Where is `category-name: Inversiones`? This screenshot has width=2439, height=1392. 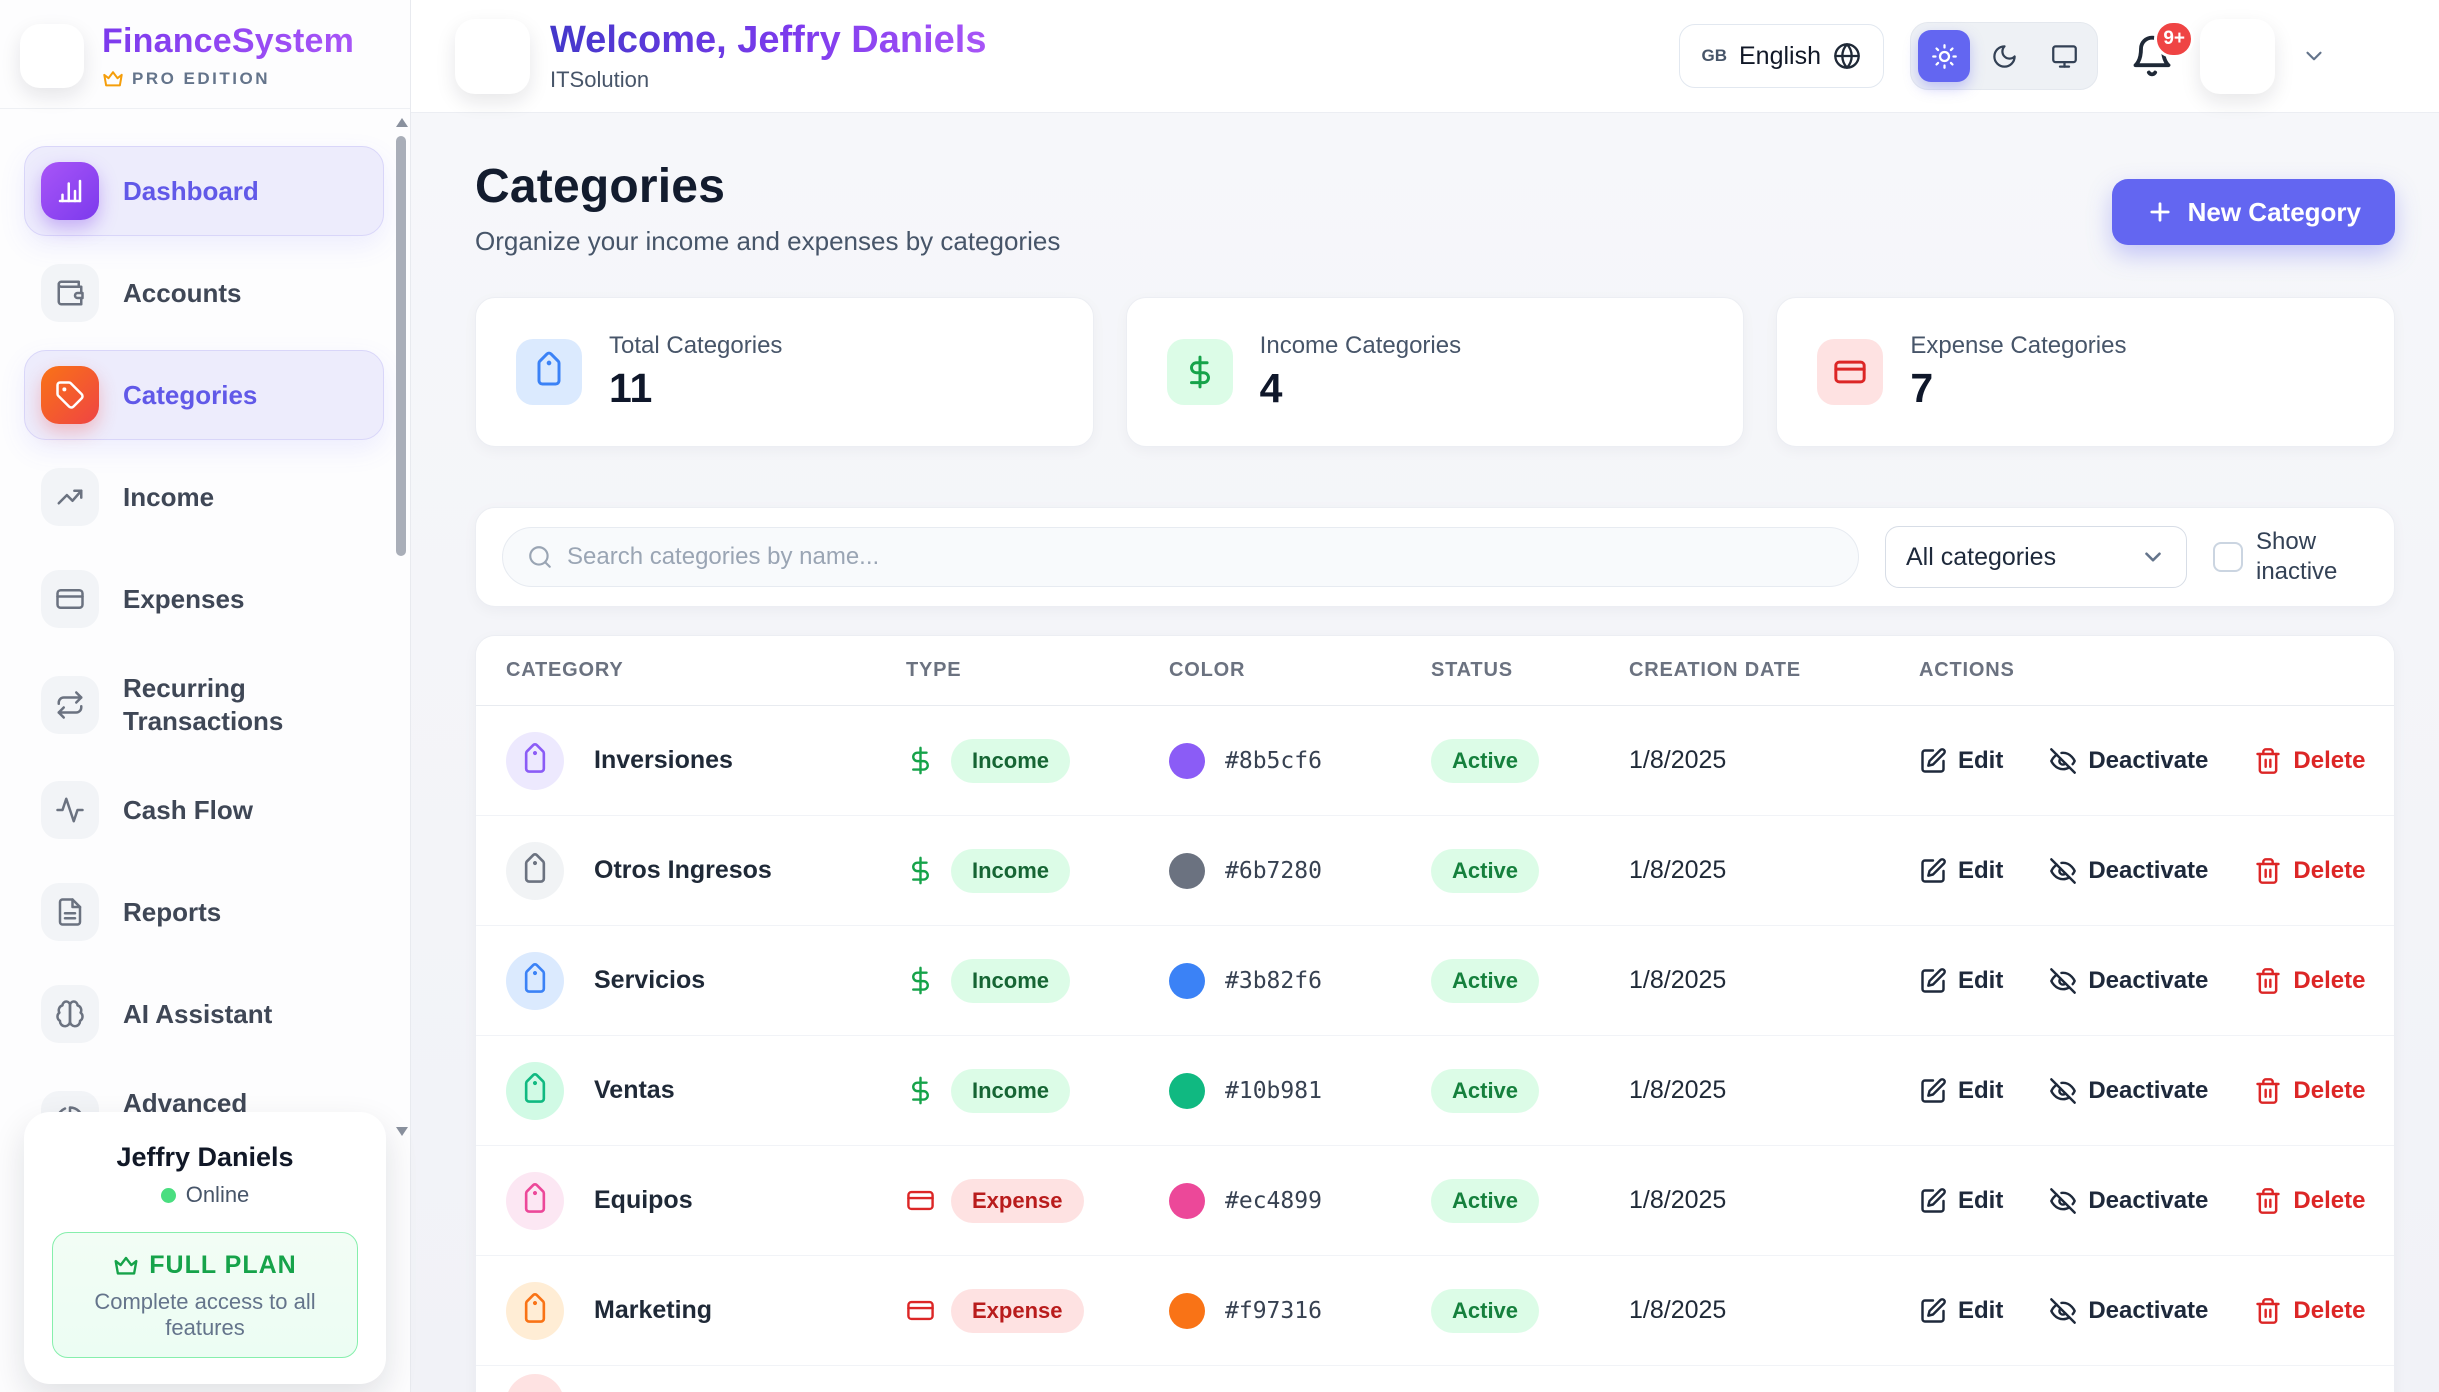
category-name: Inversiones is located at coordinates (663, 760).